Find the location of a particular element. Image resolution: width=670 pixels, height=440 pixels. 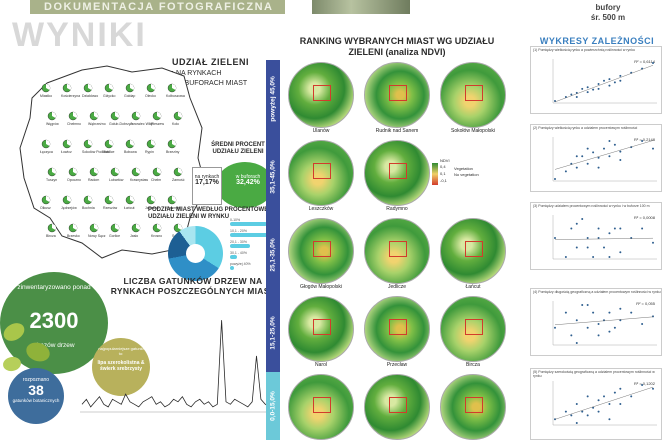

city-pie: Łańcut is located at coordinates (129, 202).